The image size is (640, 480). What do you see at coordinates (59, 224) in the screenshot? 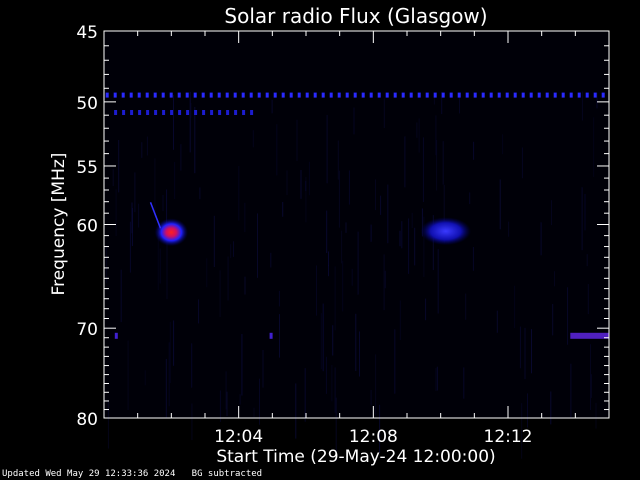
I see `y-axis-label: Frequency [MHz]` at bounding box center [59, 224].